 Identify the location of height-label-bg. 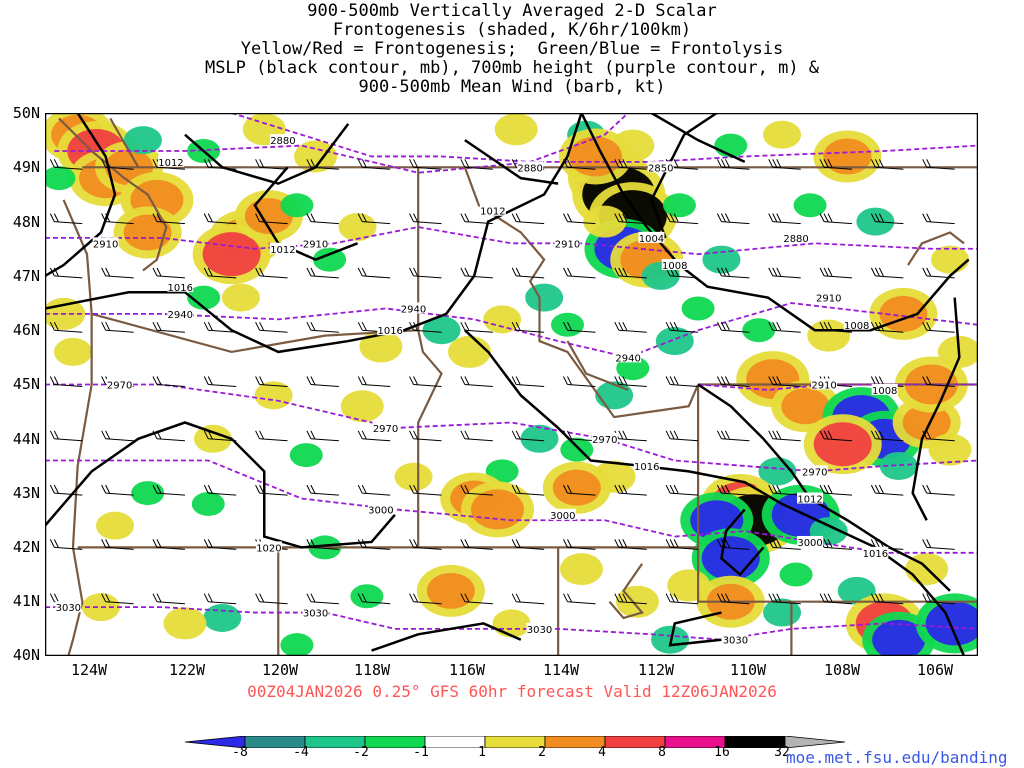
(810, 541).